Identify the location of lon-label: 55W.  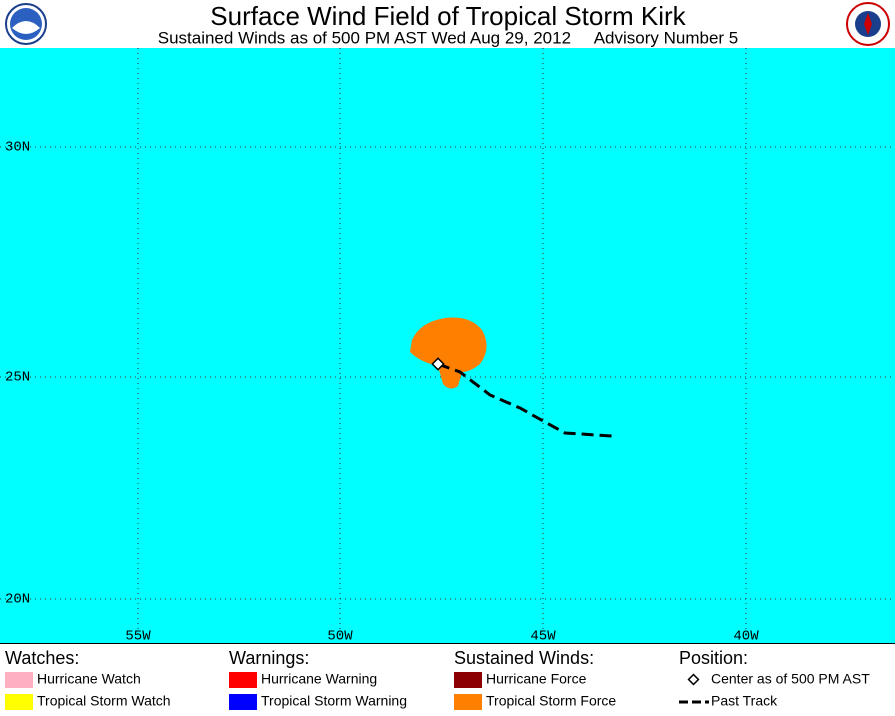
(138, 637).